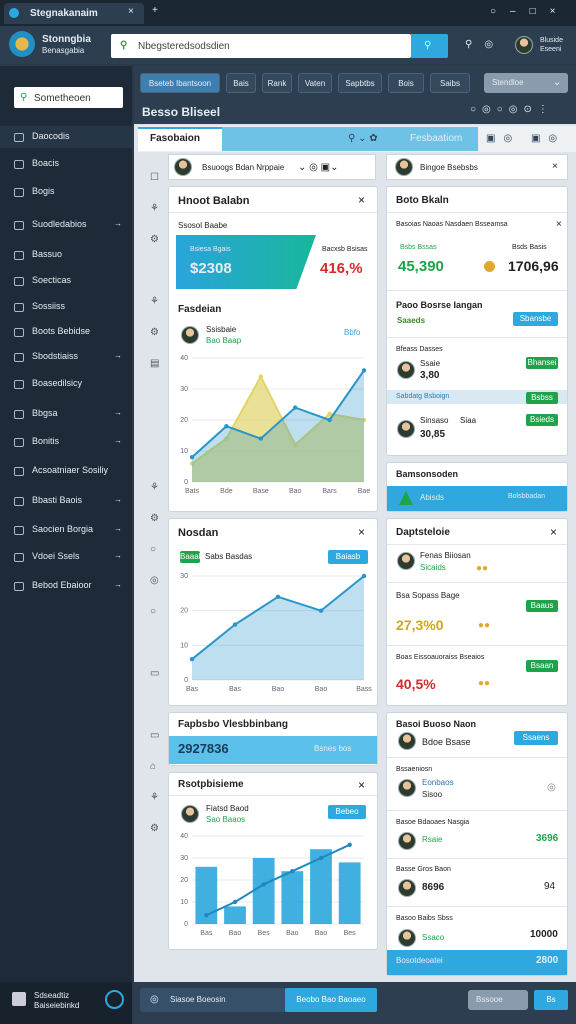  I want to click on title-icons: ○◎○◎⊙⋮, so click(512, 109).